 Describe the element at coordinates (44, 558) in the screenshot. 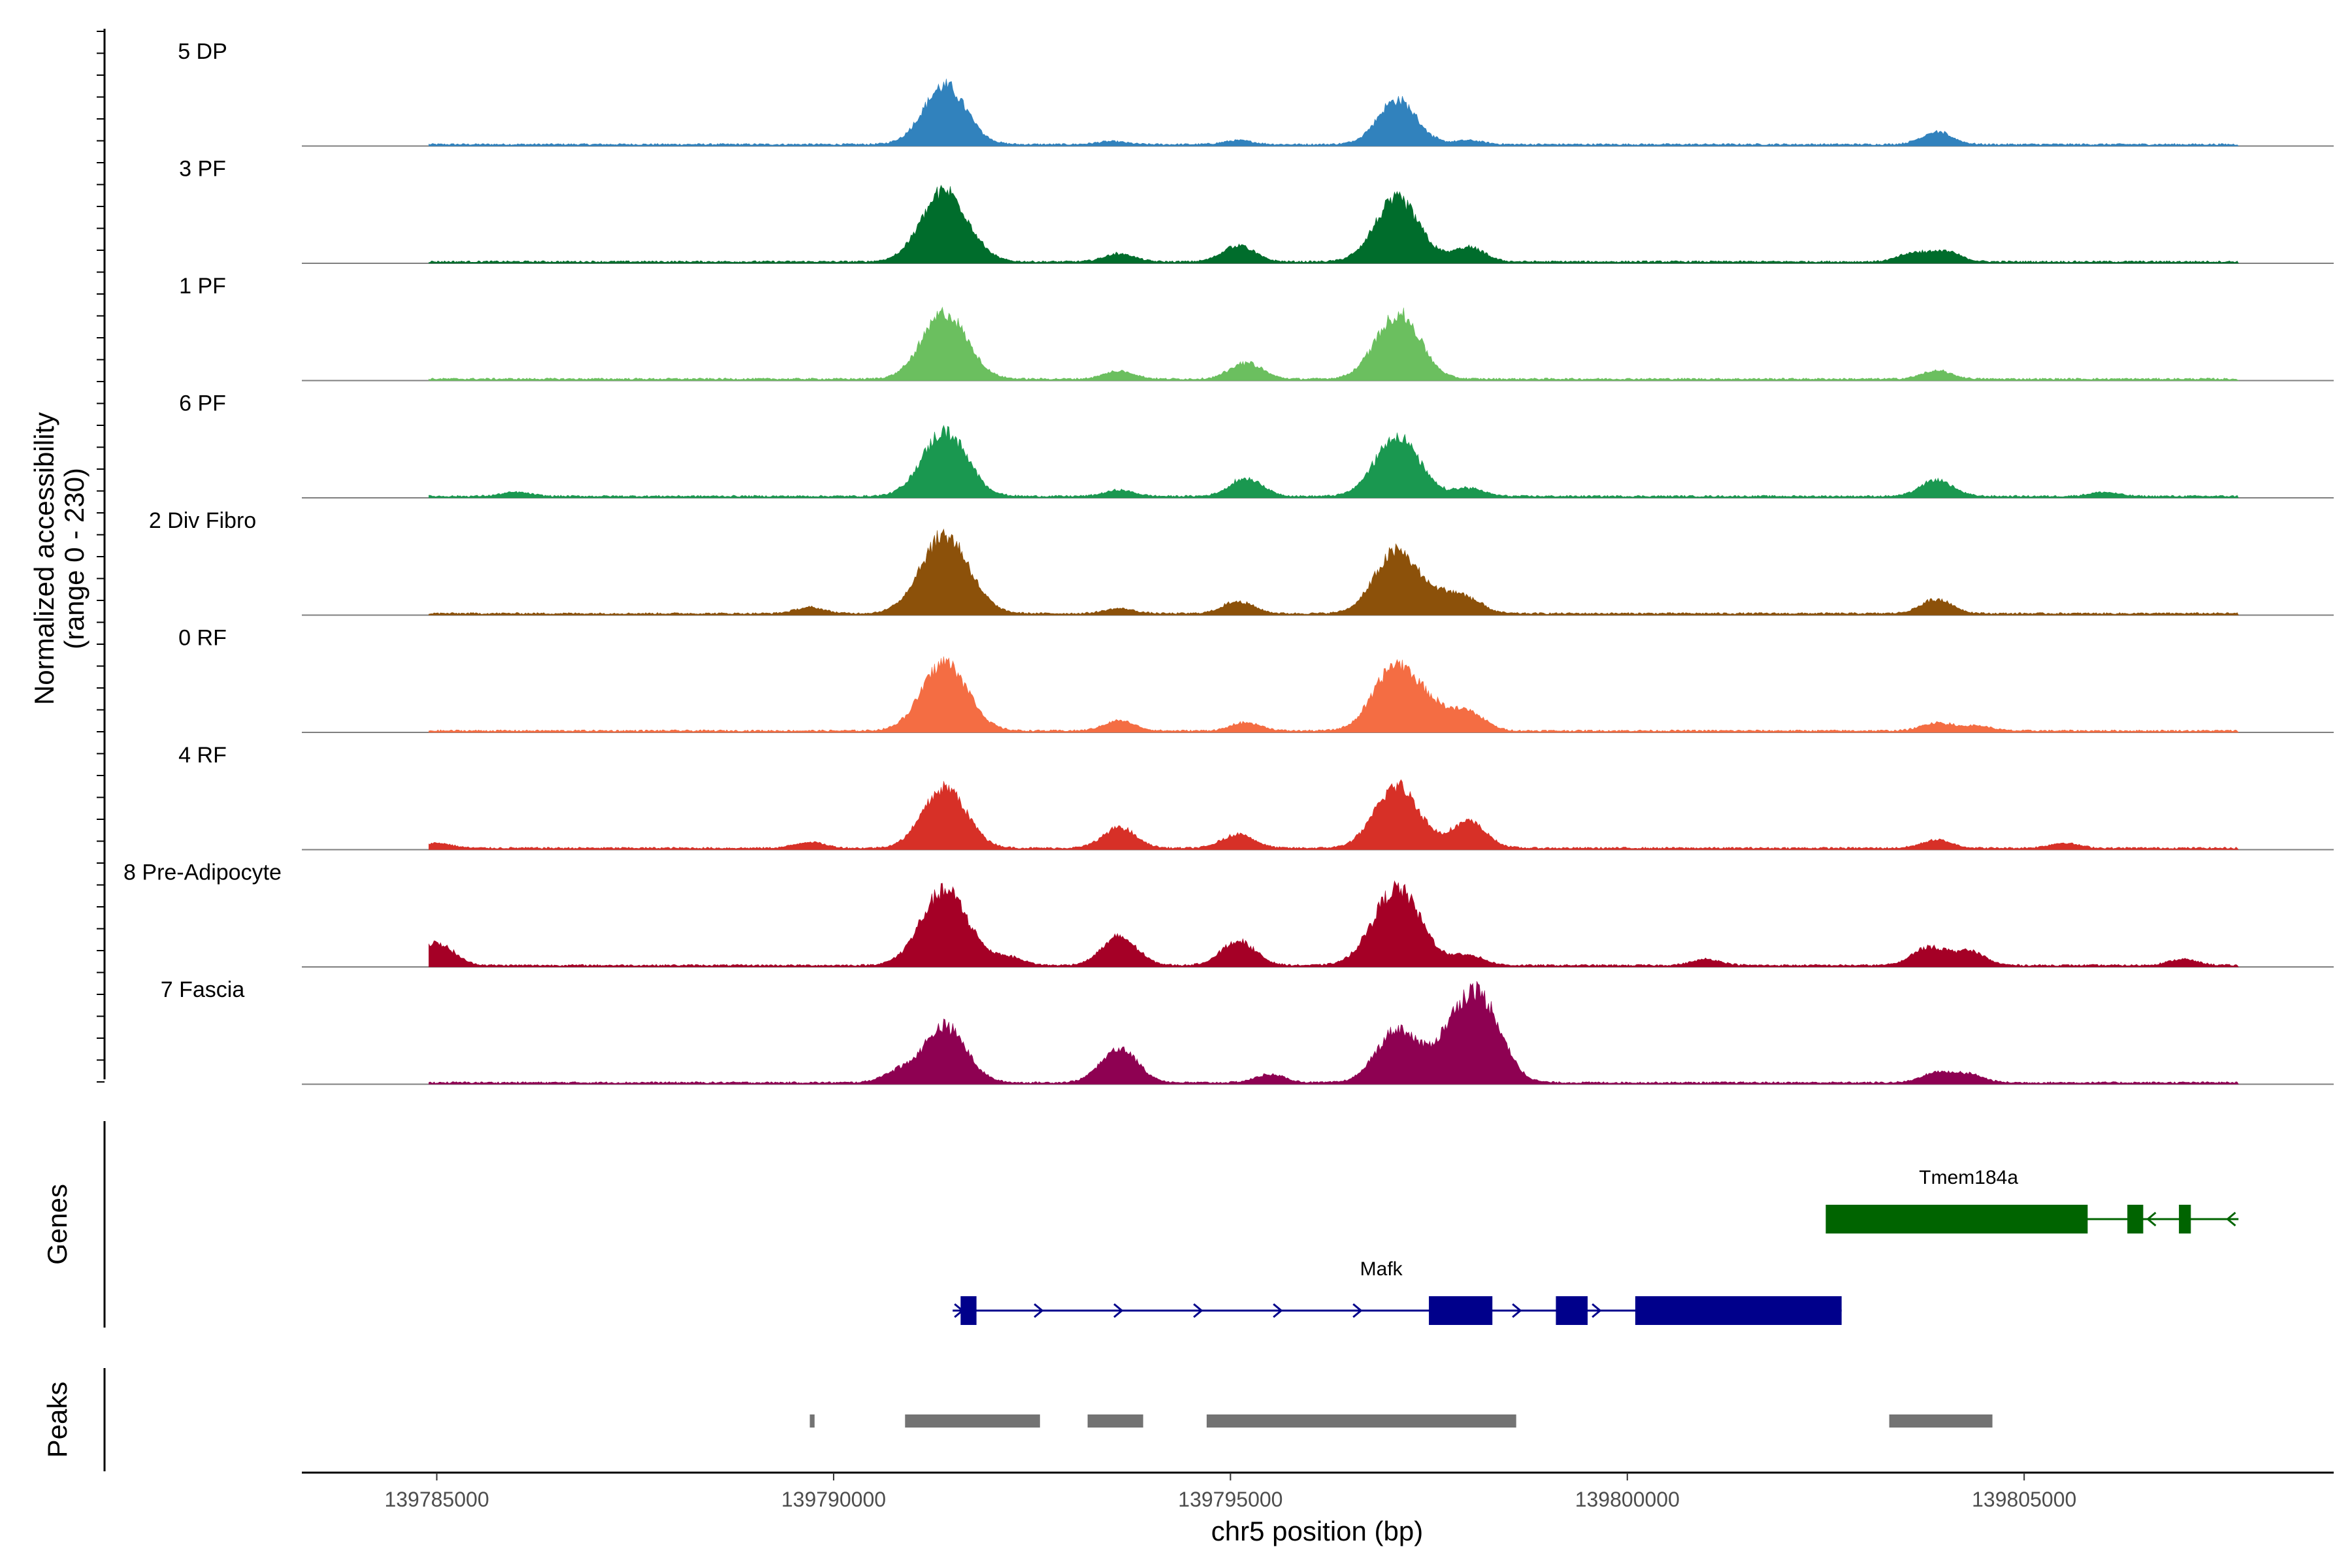

I see `y-axis-title: Normalized accessibility` at that location.